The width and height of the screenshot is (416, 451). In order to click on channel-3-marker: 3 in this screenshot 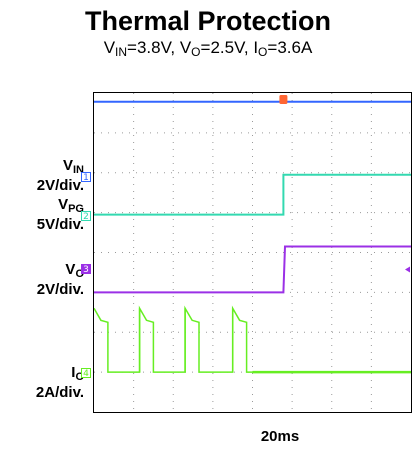, I will do `click(86, 269)`.